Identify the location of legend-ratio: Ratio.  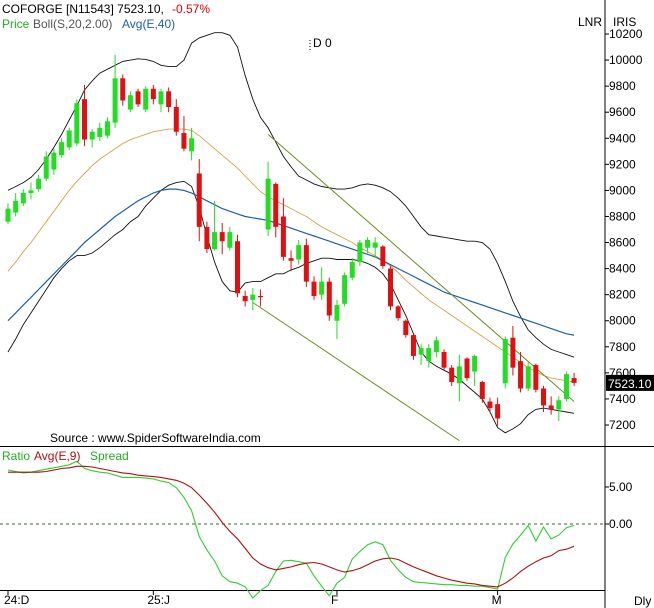
(16, 456).